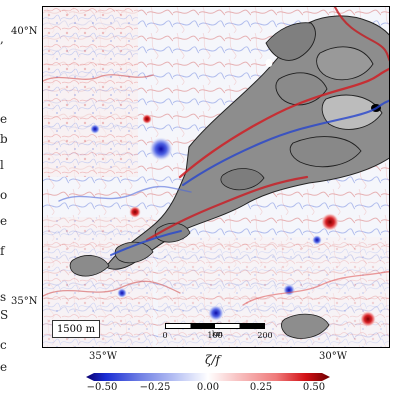 This screenshot has height=399, width=394. I want to click on depth-label: 1500 m, so click(76, 329).